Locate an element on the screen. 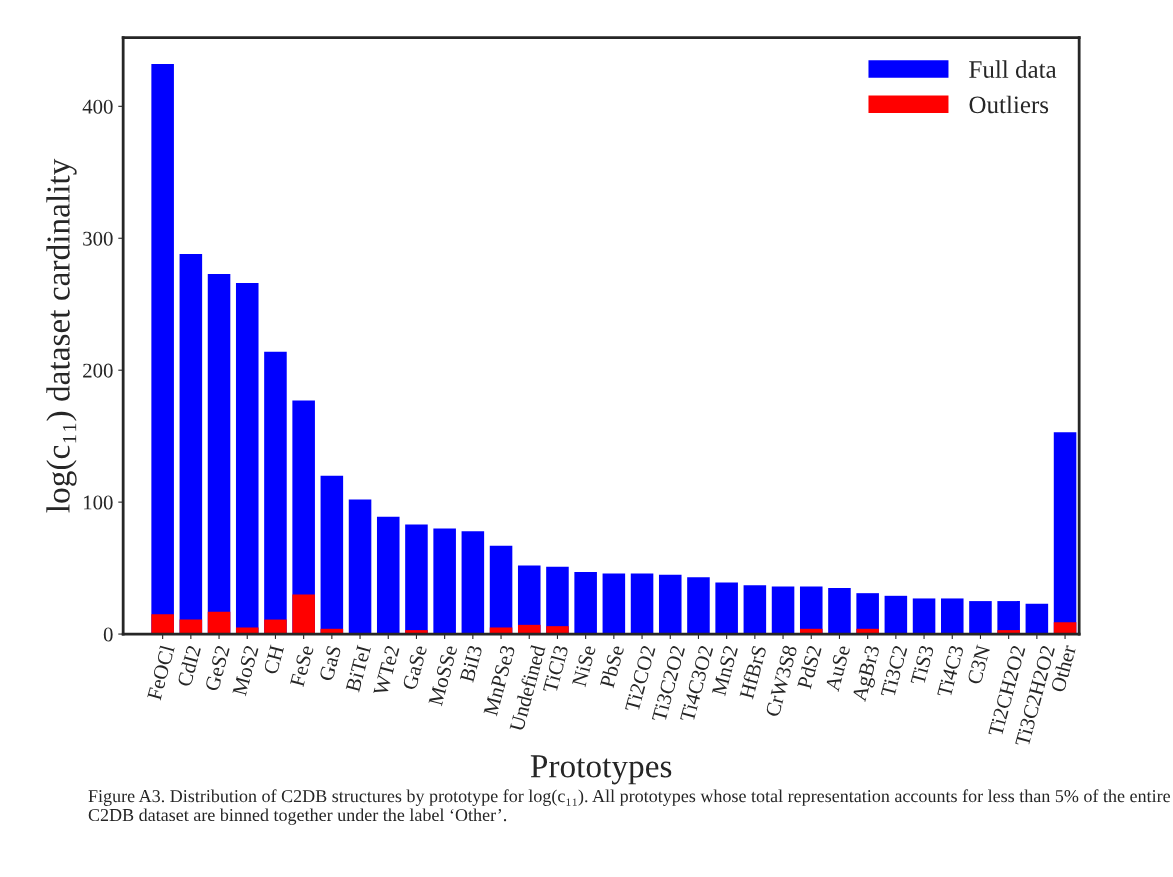 The image size is (1173, 877). x-tick-label: NiSe is located at coordinates (583, 666).